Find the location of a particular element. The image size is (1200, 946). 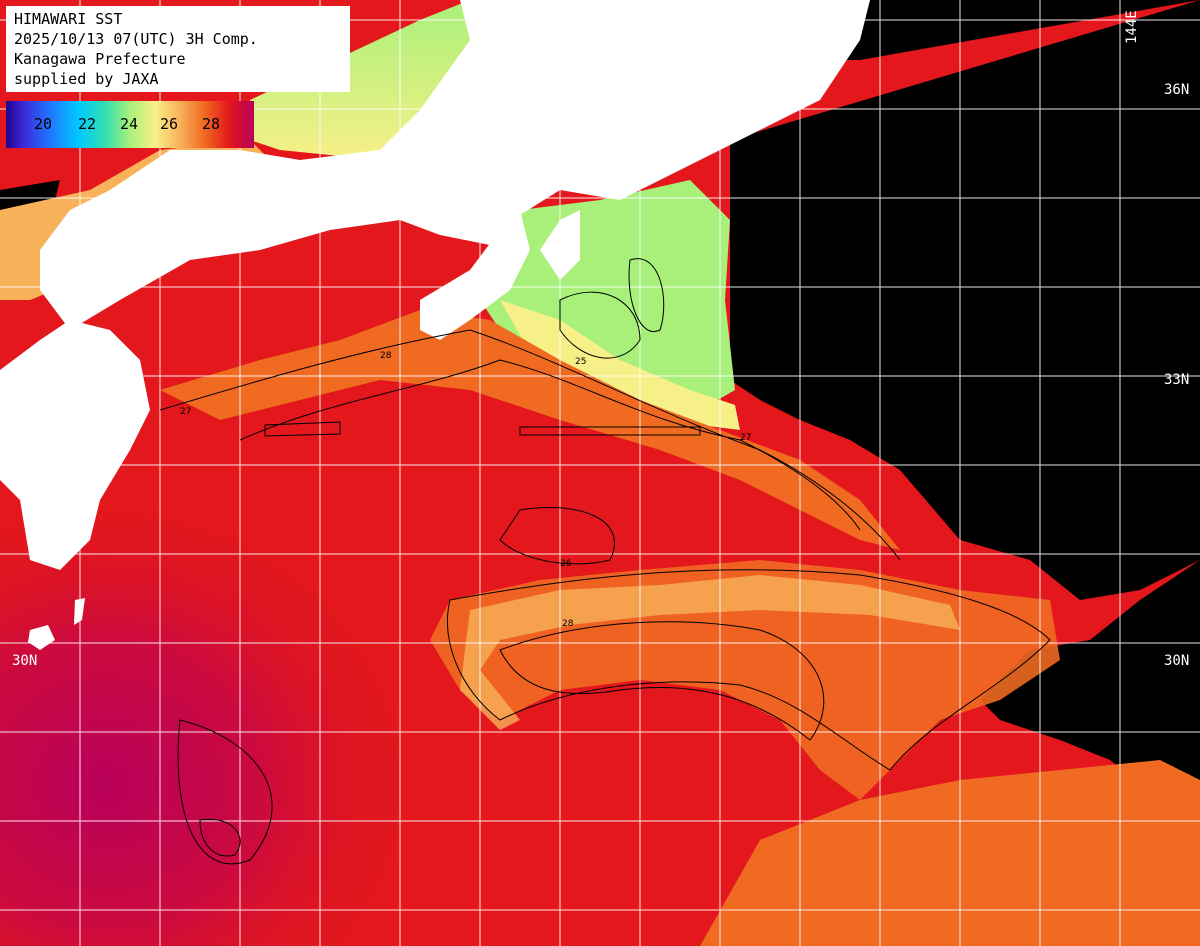

contour-29-streak is located at coordinates (610, 431).